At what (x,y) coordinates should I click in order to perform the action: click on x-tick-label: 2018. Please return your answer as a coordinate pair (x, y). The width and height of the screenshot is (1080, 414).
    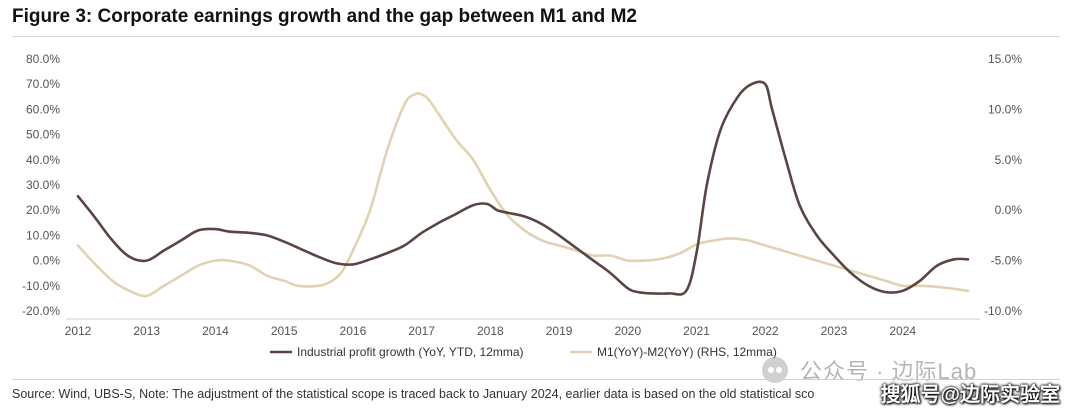
    Looking at the image, I should click on (490, 331).